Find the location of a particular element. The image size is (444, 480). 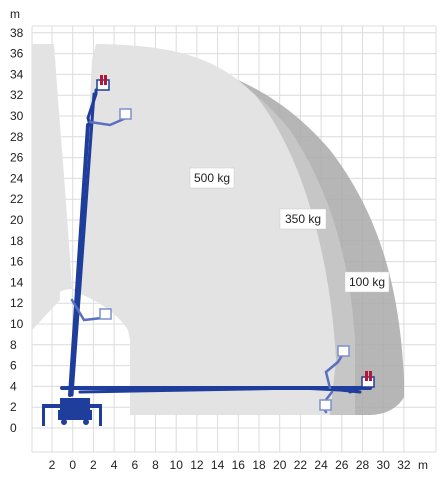

y-tick-label: 8 is located at coordinates (13, 345).